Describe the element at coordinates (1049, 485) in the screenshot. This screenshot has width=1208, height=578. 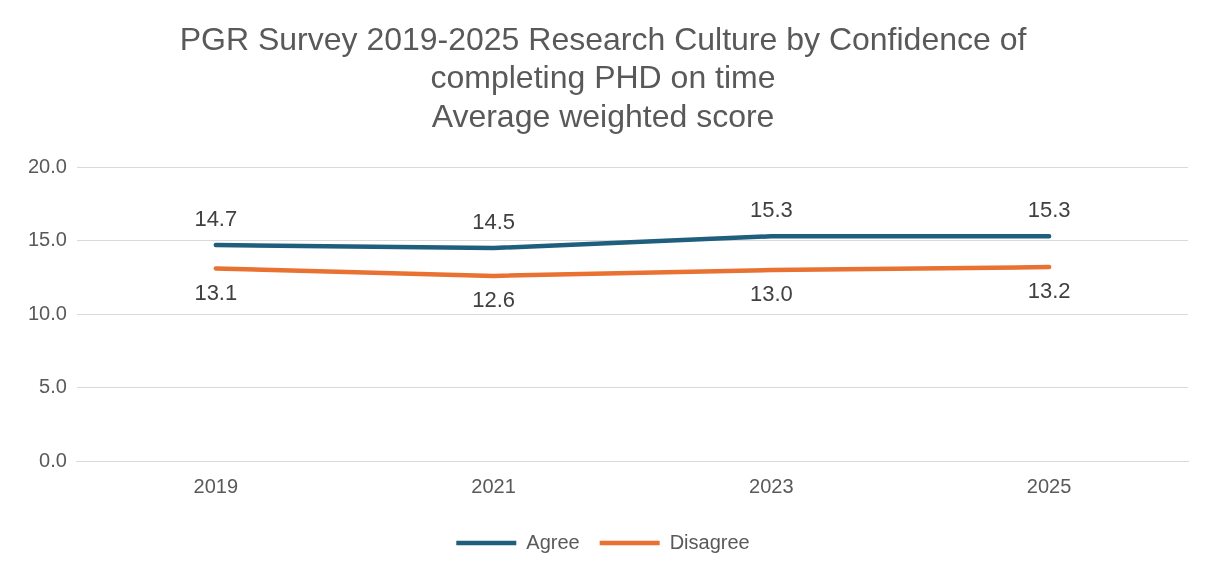
I see `x-tick-label: 2025` at that location.